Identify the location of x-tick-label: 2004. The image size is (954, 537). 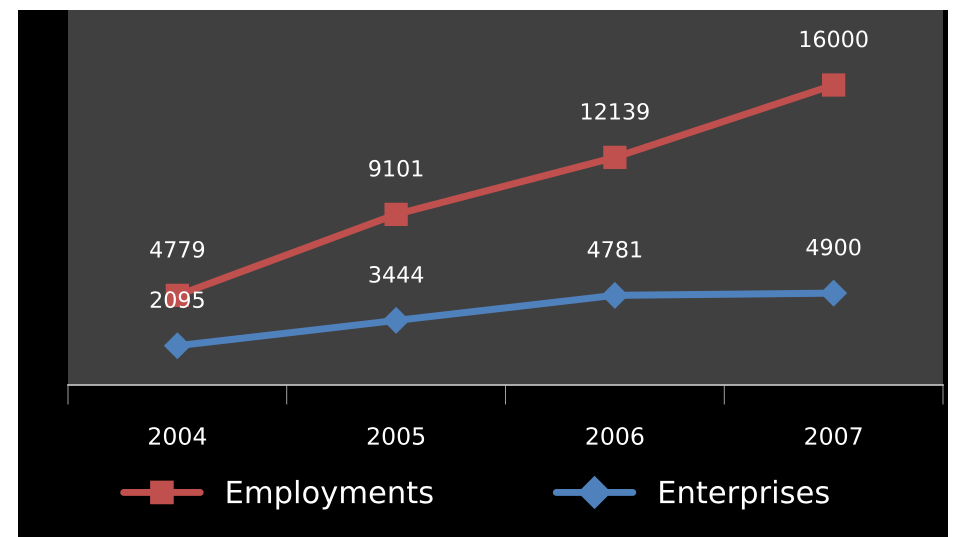
(177, 436).